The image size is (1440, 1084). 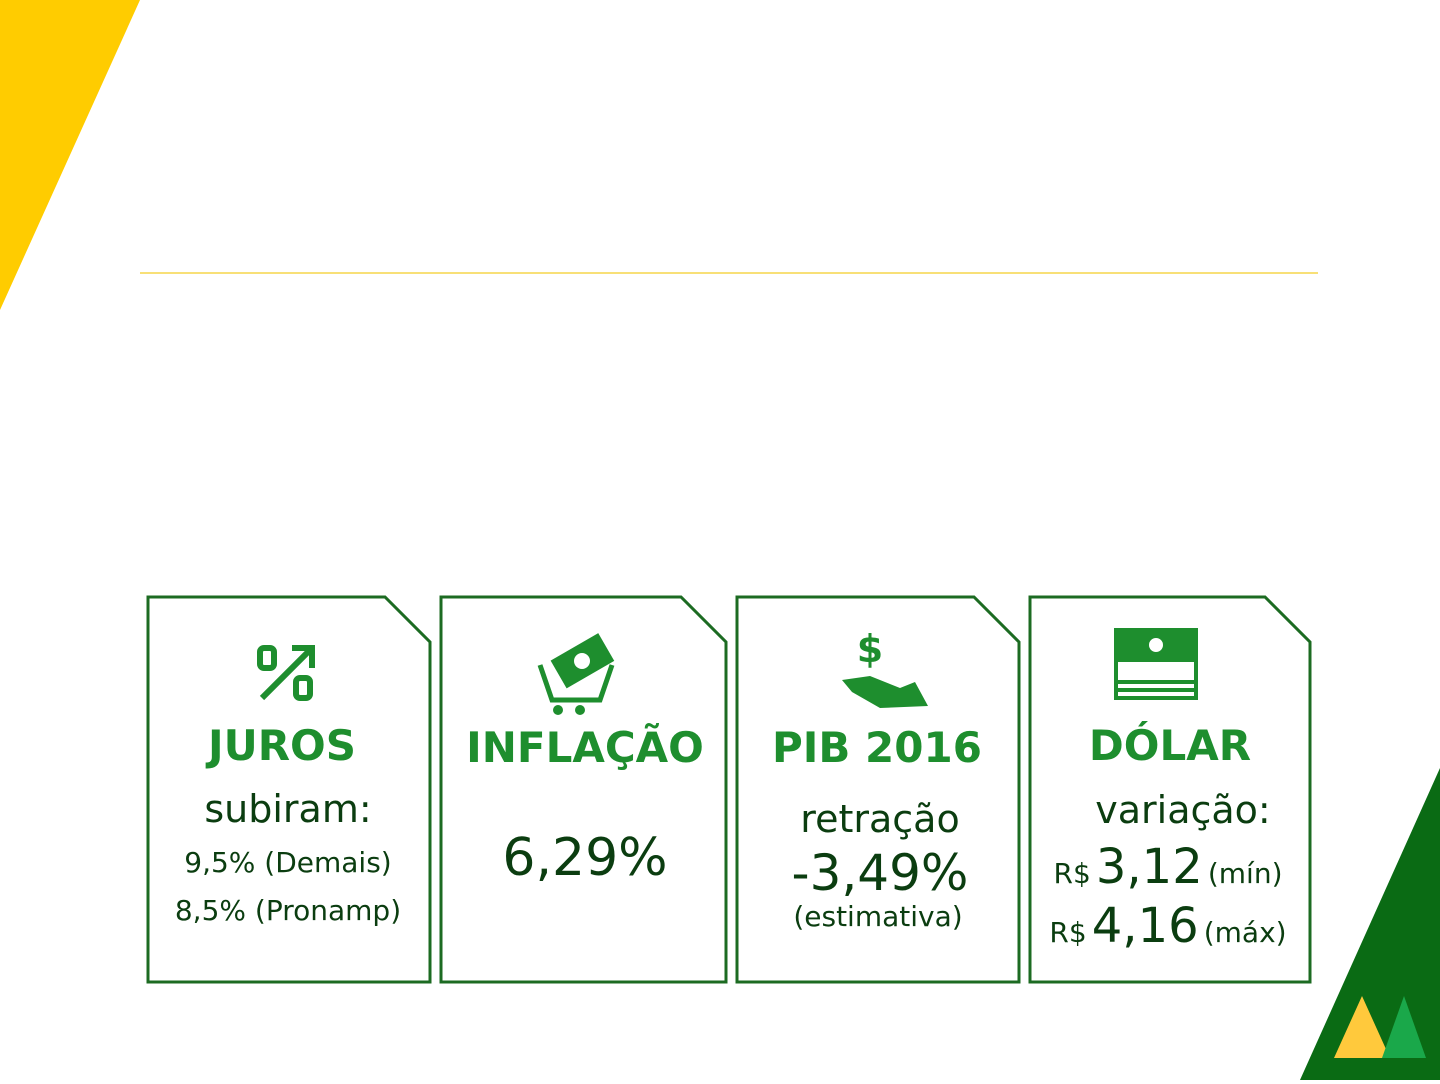 I want to click on card-line: (estimativa), so click(x=877, y=916).